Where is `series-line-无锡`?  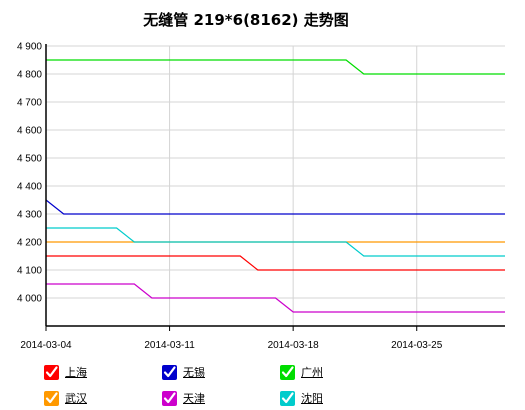 series-line-无锡 is located at coordinates (275, 207).